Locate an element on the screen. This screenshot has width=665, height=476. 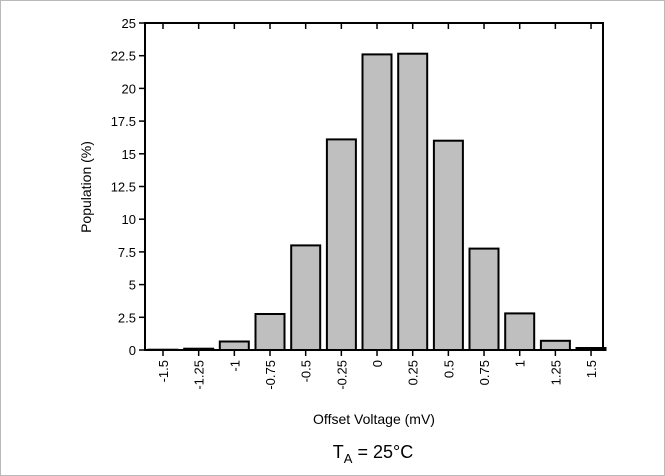
bar-1.25 is located at coordinates (555, 345).